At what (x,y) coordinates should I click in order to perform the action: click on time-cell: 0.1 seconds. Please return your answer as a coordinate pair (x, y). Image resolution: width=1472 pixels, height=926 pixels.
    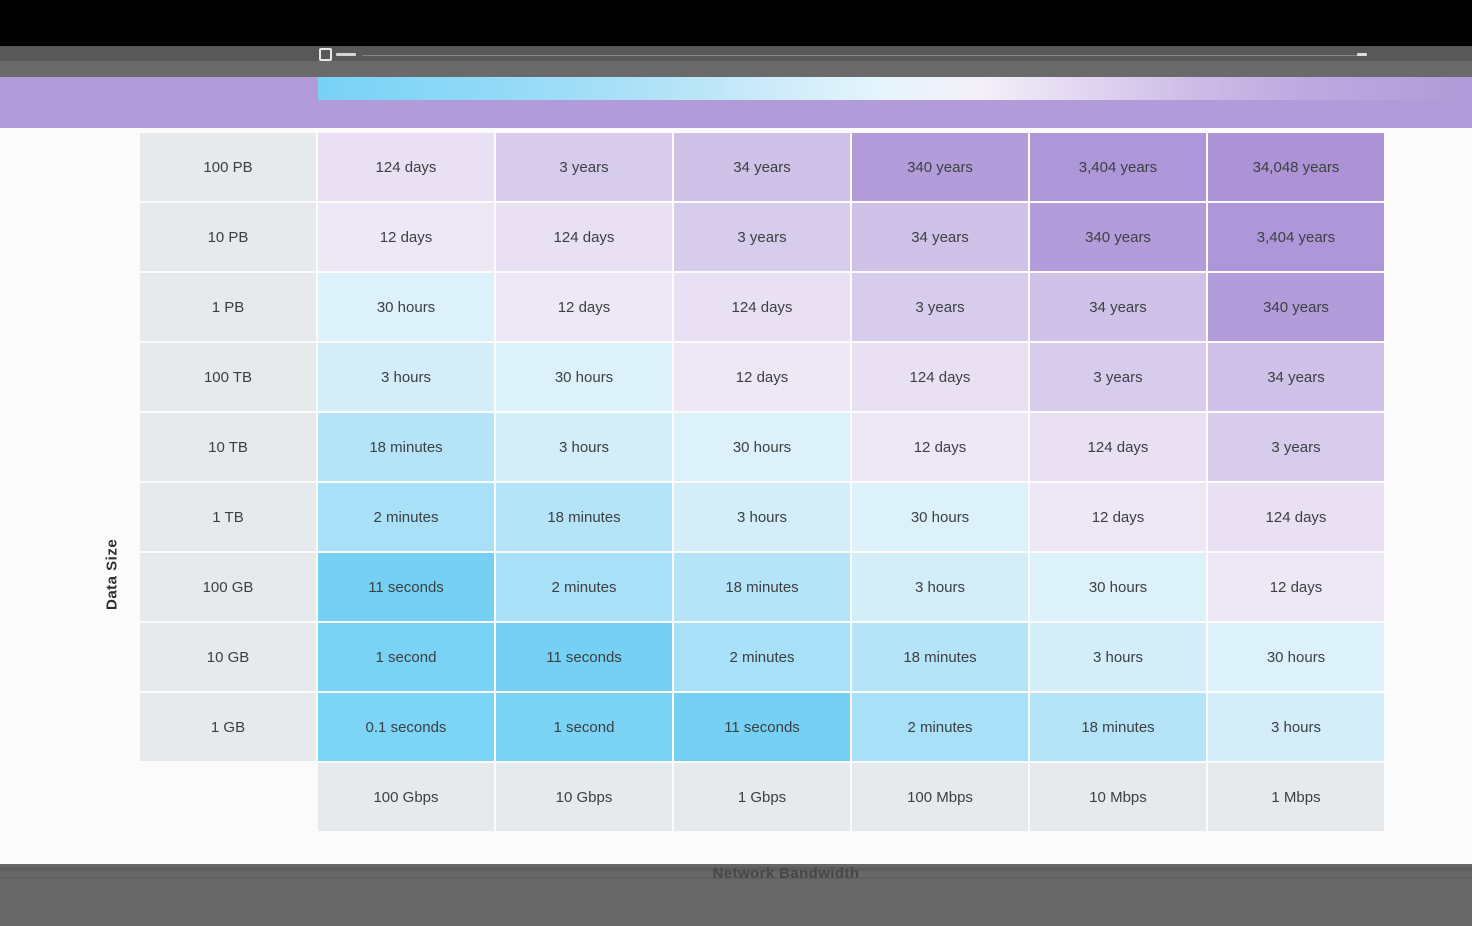
    Looking at the image, I should click on (406, 727).